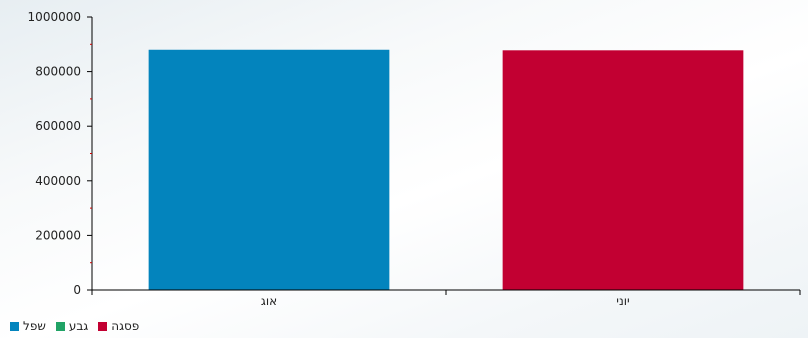 This screenshot has width=808, height=338. Describe the element at coordinates (58, 235) in the screenshot. I see `y-tick-label: 200000` at that location.